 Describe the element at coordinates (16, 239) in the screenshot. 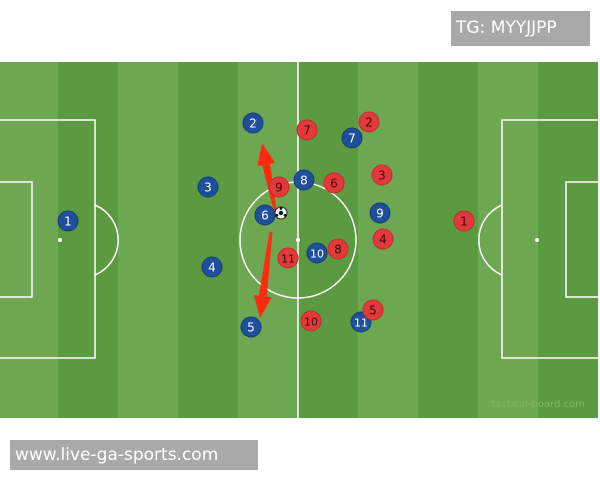

I see `left-goal-area` at that location.